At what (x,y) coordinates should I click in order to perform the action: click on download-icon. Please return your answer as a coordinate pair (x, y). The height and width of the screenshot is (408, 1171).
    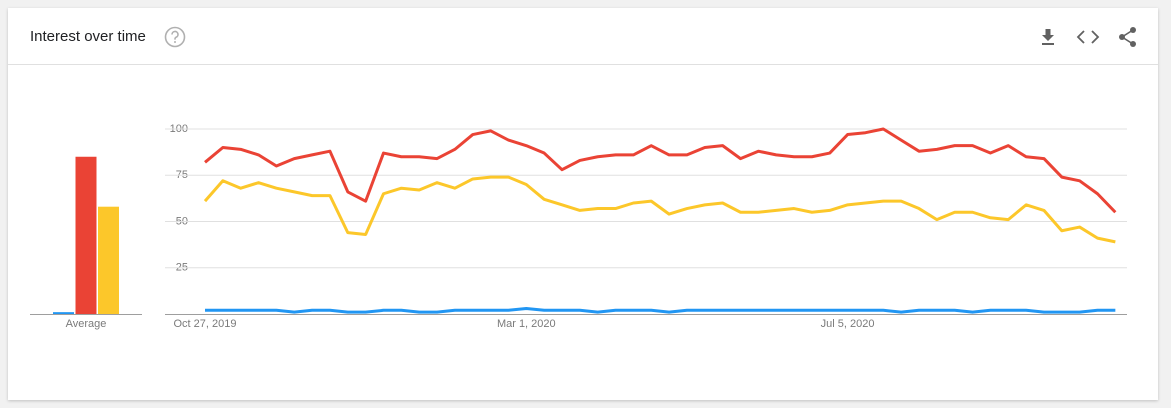
    Looking at the image, I should click on (1048, 37).